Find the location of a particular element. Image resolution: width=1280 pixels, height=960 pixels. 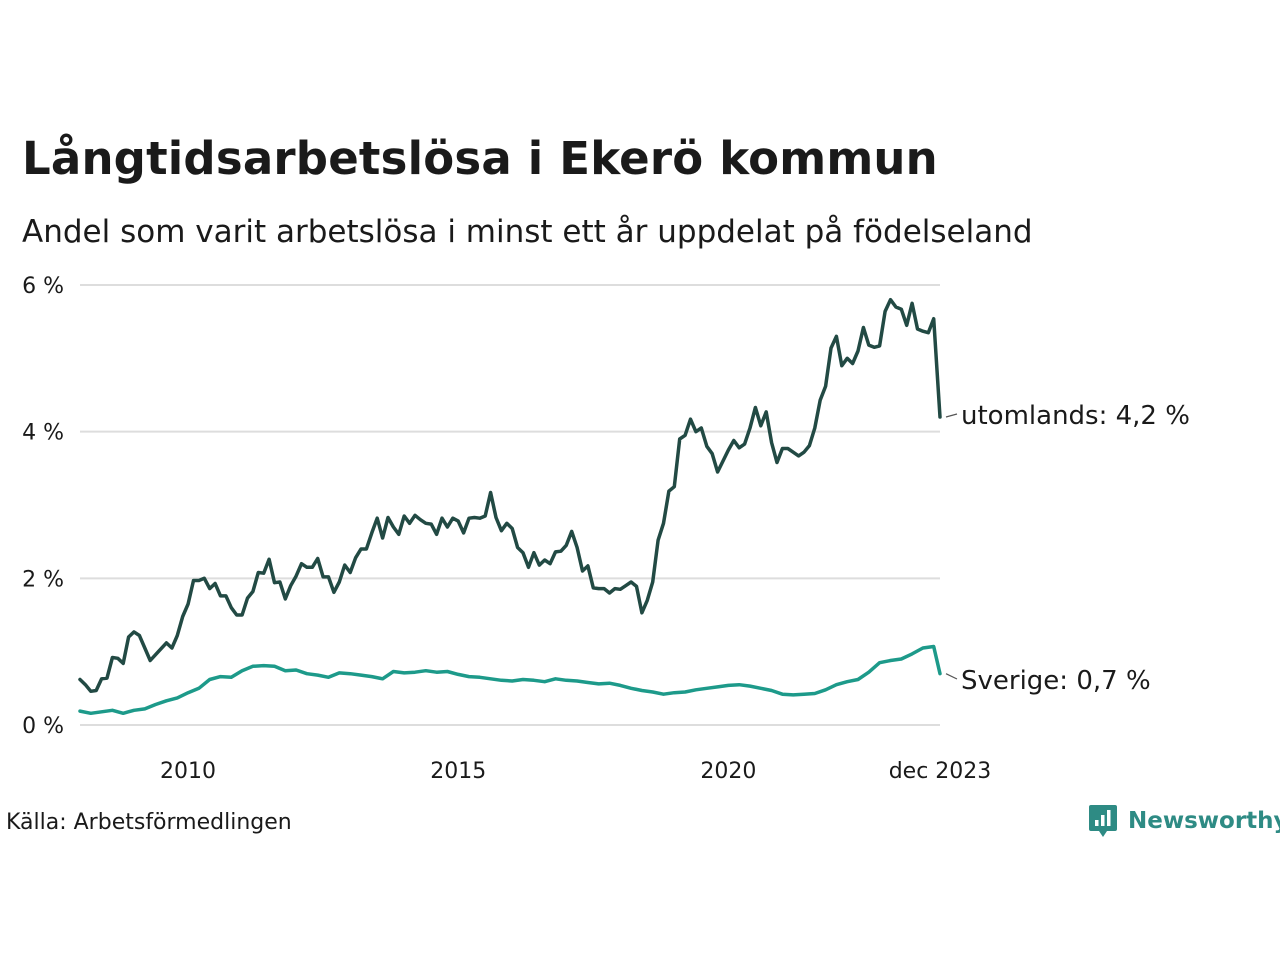

x-tick-label: dec 2023 is located at coordinates (940, 771).